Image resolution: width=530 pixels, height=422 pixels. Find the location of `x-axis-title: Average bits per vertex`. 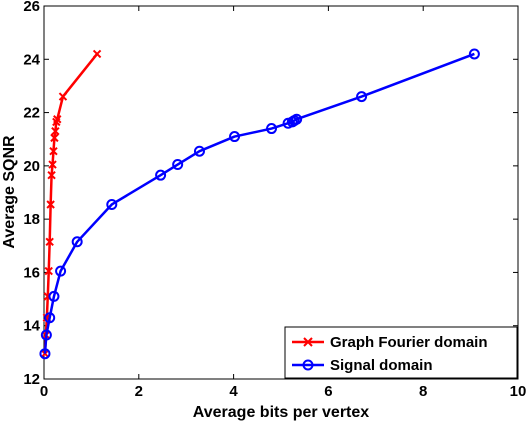

x-axis-title: Average bits per vertex is located at coordinates (281, 412).